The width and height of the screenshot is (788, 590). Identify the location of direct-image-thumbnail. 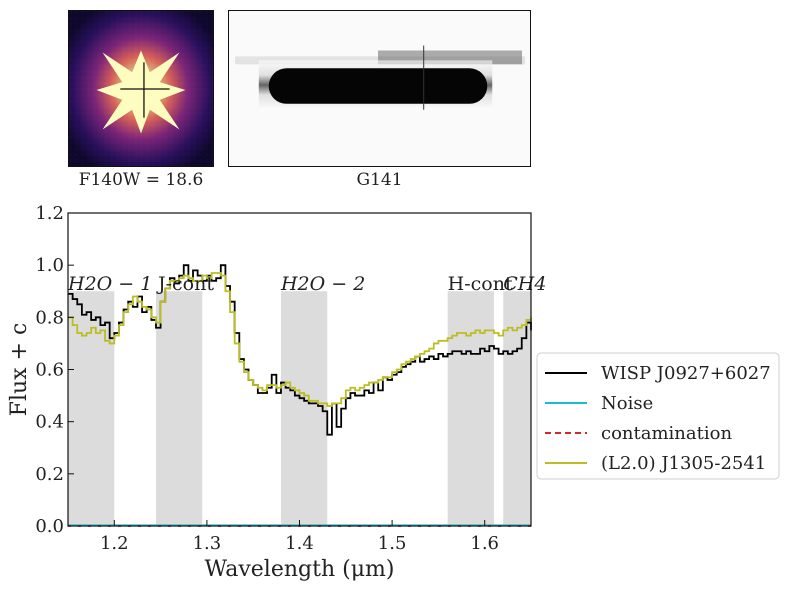
(141, 88).